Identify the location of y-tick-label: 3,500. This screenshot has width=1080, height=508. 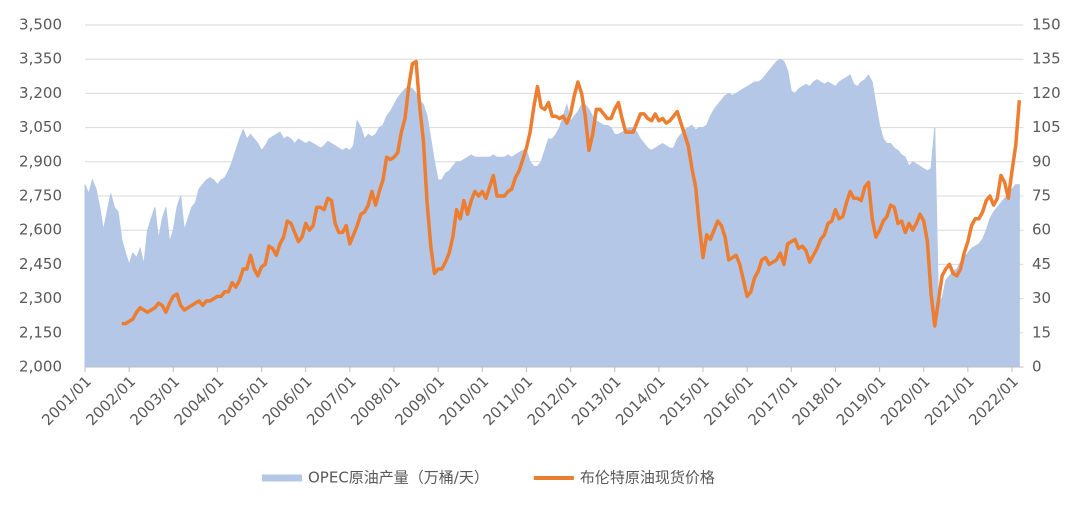
(40, 25).